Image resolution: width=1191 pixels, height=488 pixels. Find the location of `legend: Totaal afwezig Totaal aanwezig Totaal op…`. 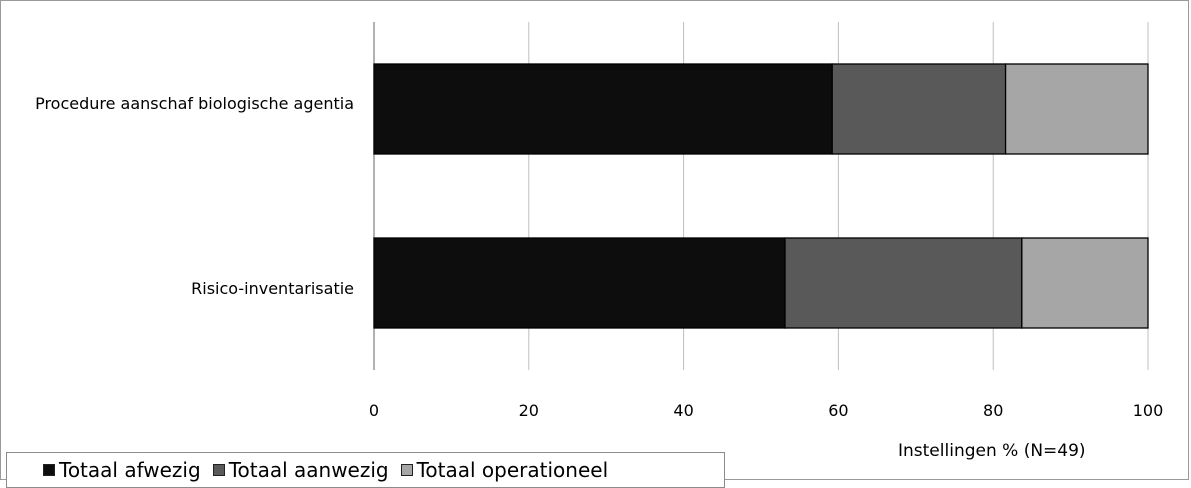

legend: Totaal afwezig Totaal aanwezig Totaal op… is located at coordinates (365, 470).